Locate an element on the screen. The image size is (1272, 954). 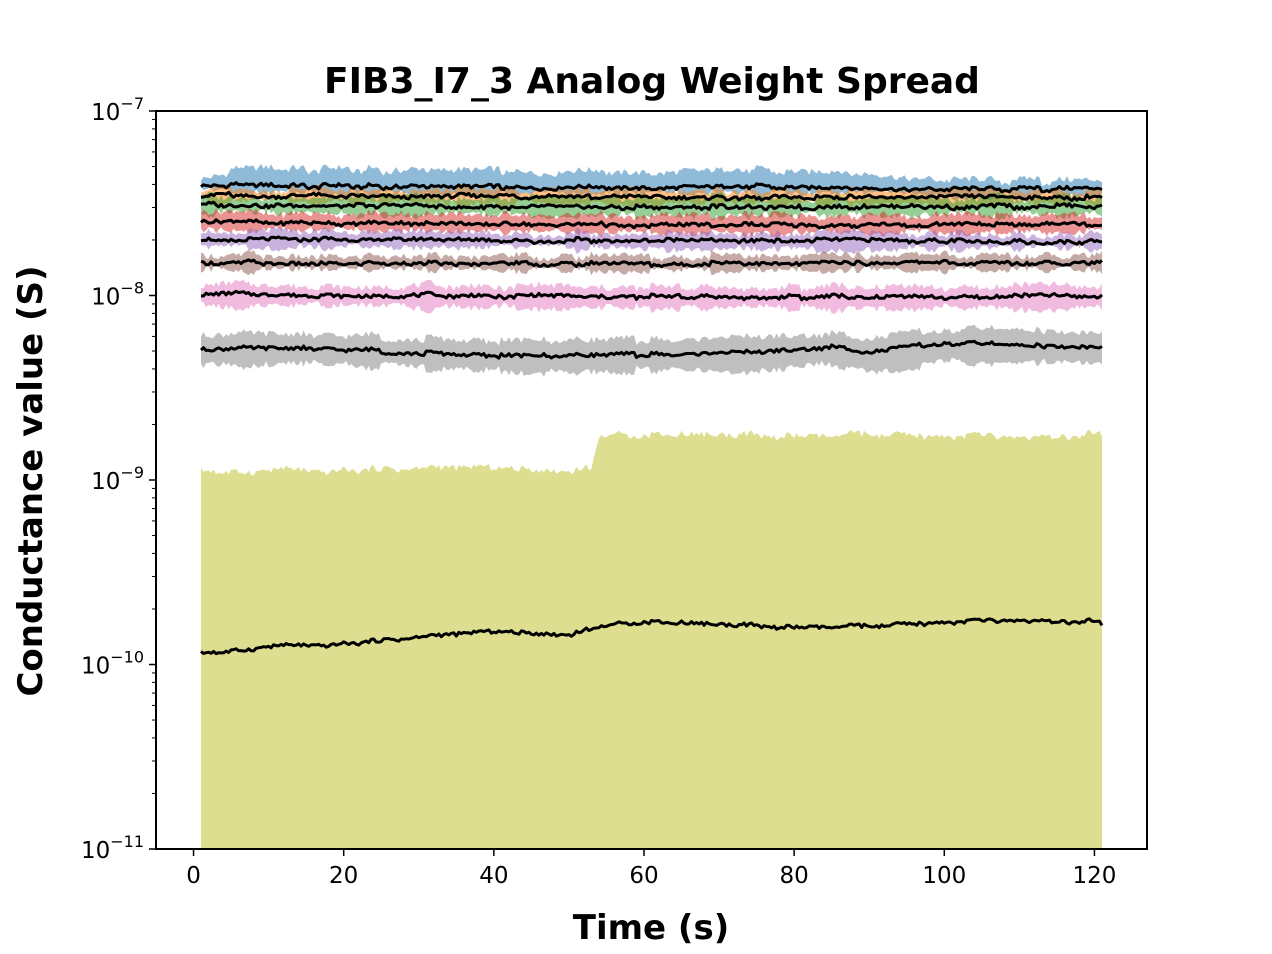
x-tick-label: 80 is located at coordinates (794, 876).